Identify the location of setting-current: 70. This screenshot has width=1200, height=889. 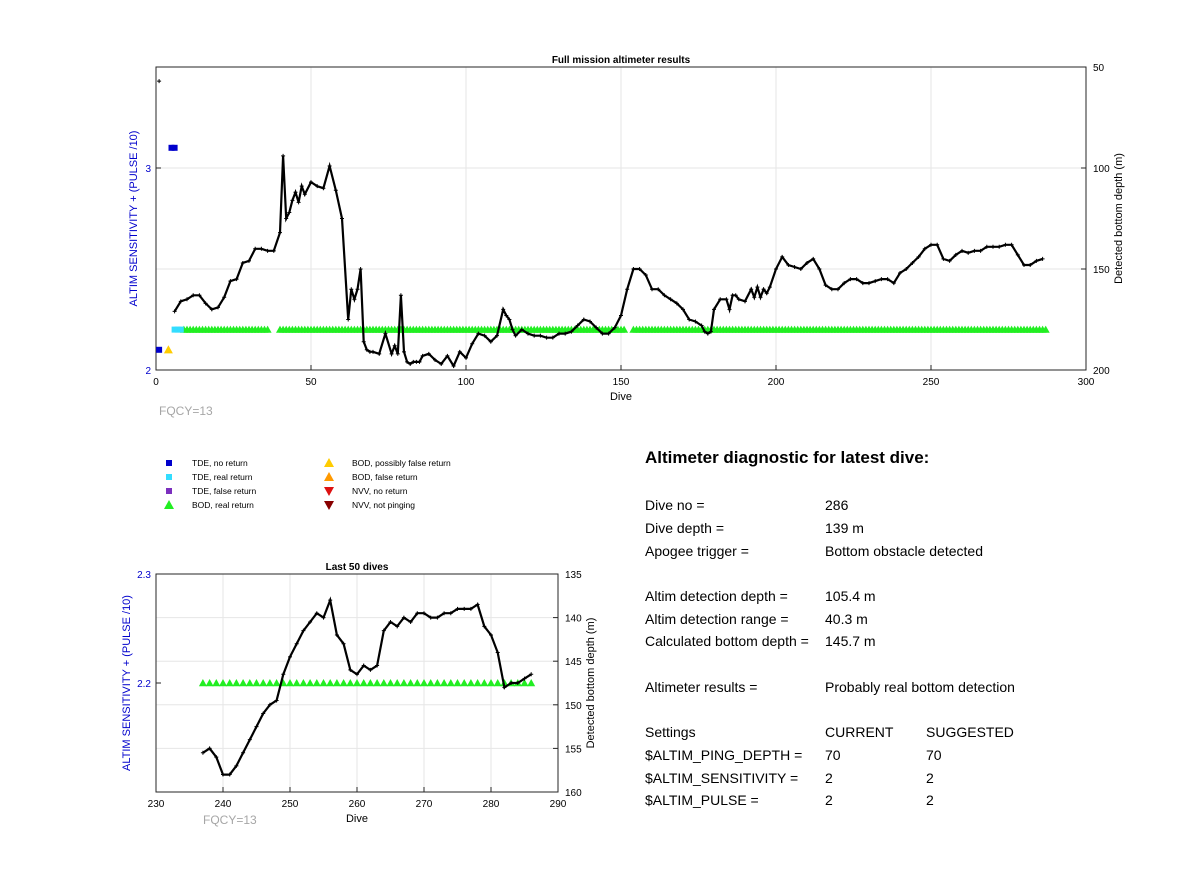
(833, 754).